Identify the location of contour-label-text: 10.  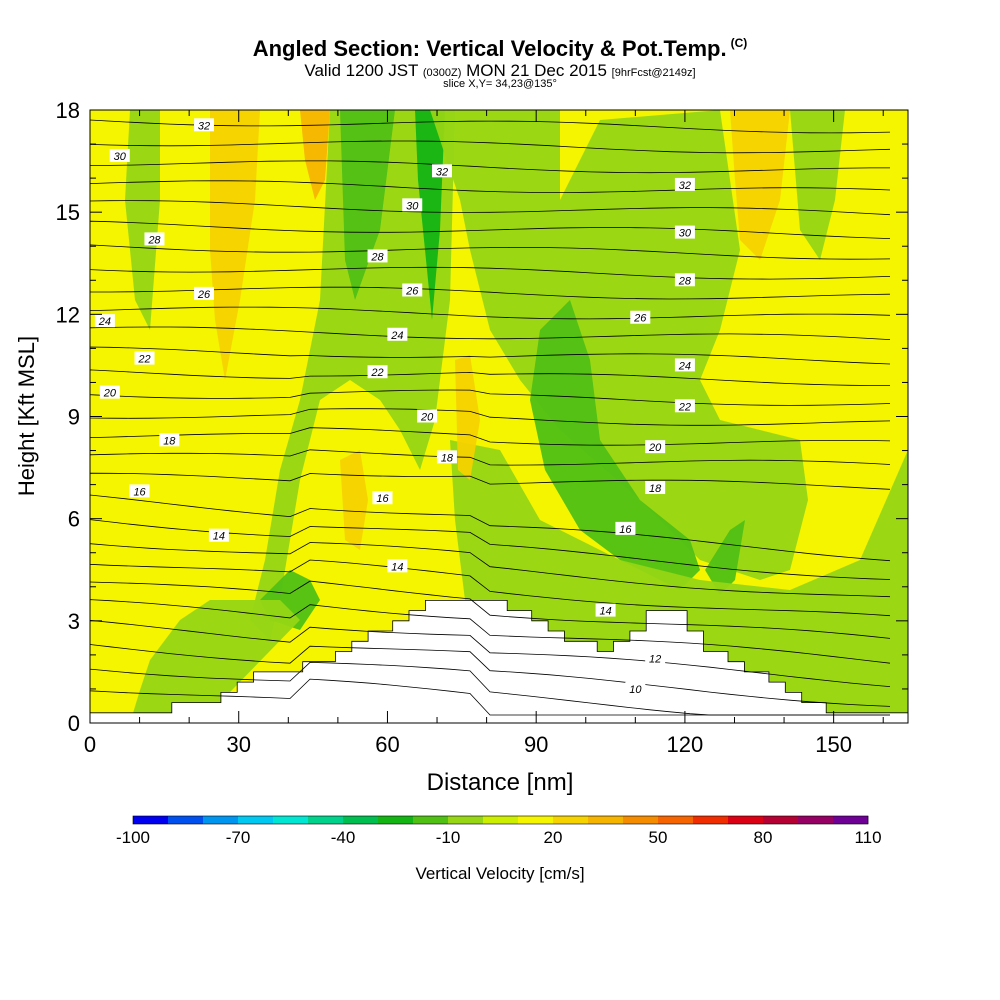
(635, 690).